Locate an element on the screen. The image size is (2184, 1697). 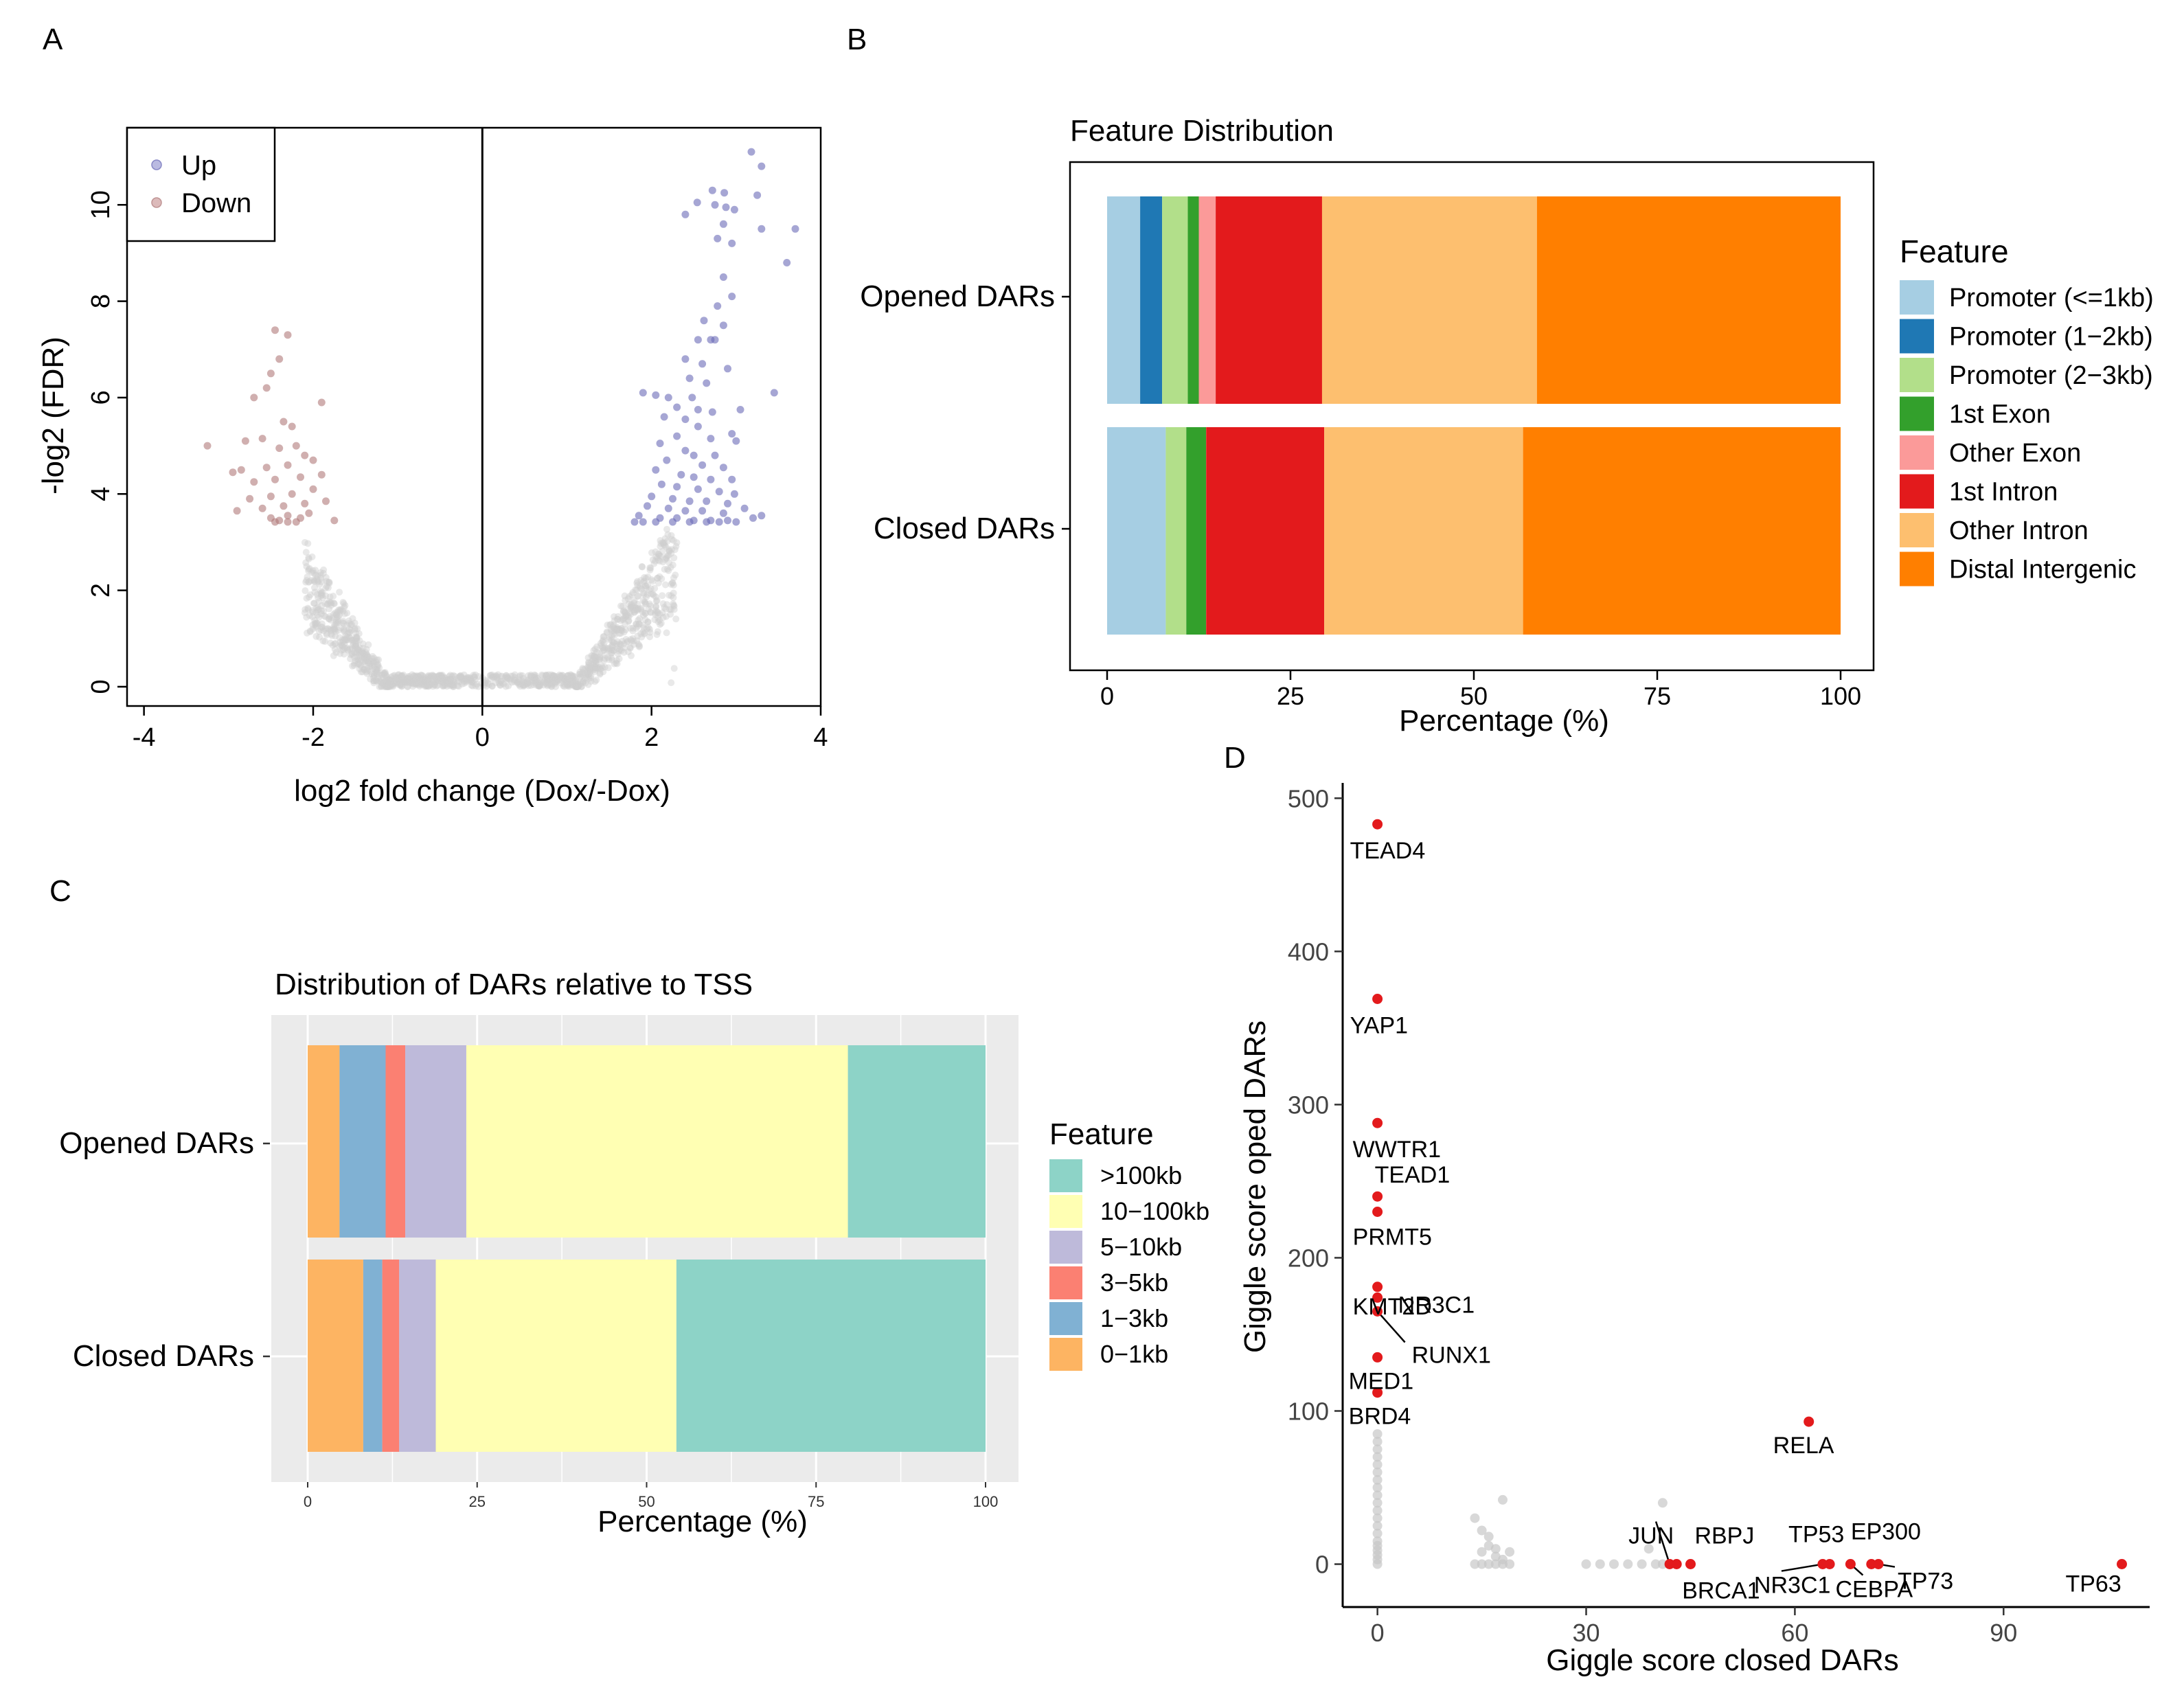
giggle-point-label: RUNX1 is located at coordinates (1451, 1356).